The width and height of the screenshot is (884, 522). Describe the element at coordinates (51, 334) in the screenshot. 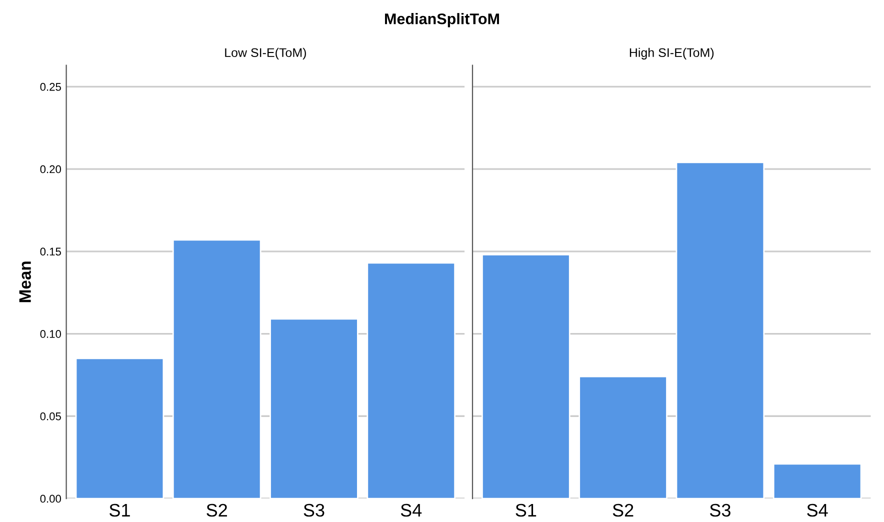

I see `y-tick-label: 0.10` at that location.